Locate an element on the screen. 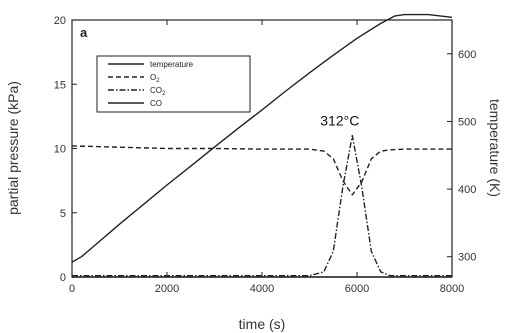 This screenshot has width=505, height=333. y-tick-label-10: 10 is located at coordinates (60, 150).